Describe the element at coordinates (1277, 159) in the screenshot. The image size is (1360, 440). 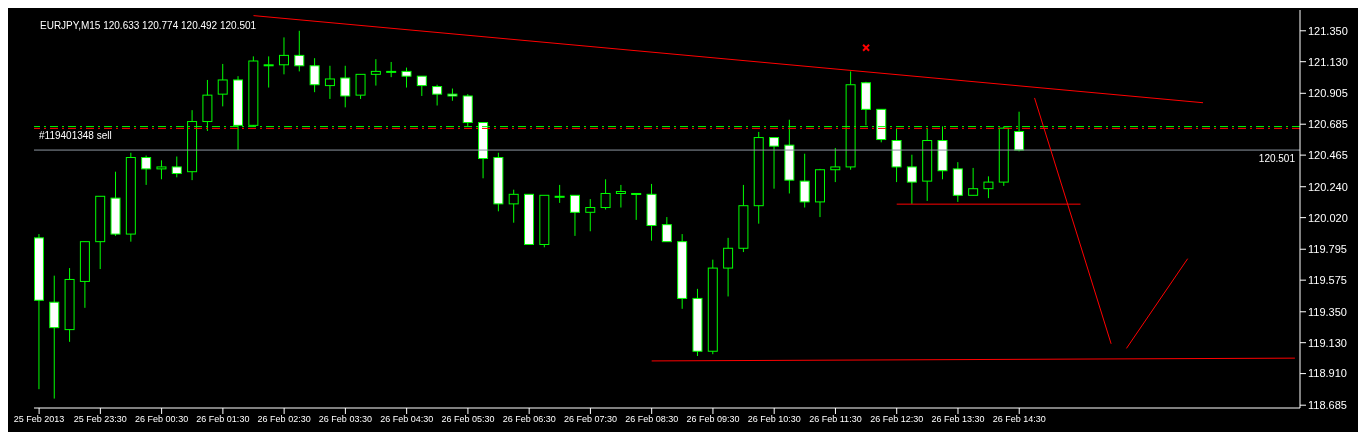
I see `ref-line-label: 120.501` at that location.